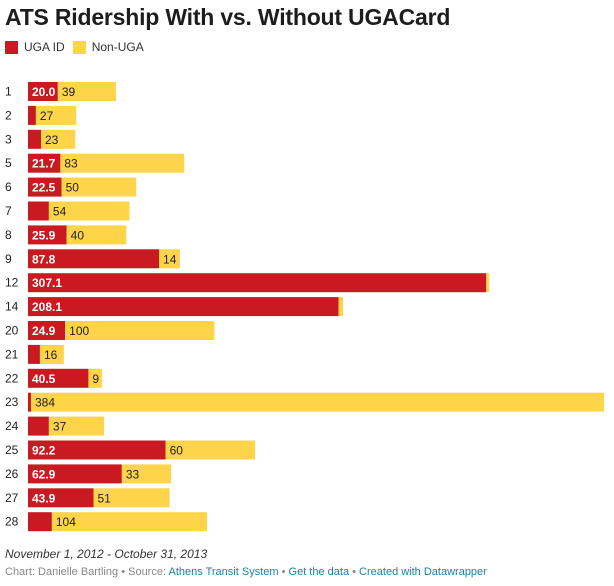  Describe the element at coordinates (8, 211) in the screenshot. I see `category-label: 7` at that location.